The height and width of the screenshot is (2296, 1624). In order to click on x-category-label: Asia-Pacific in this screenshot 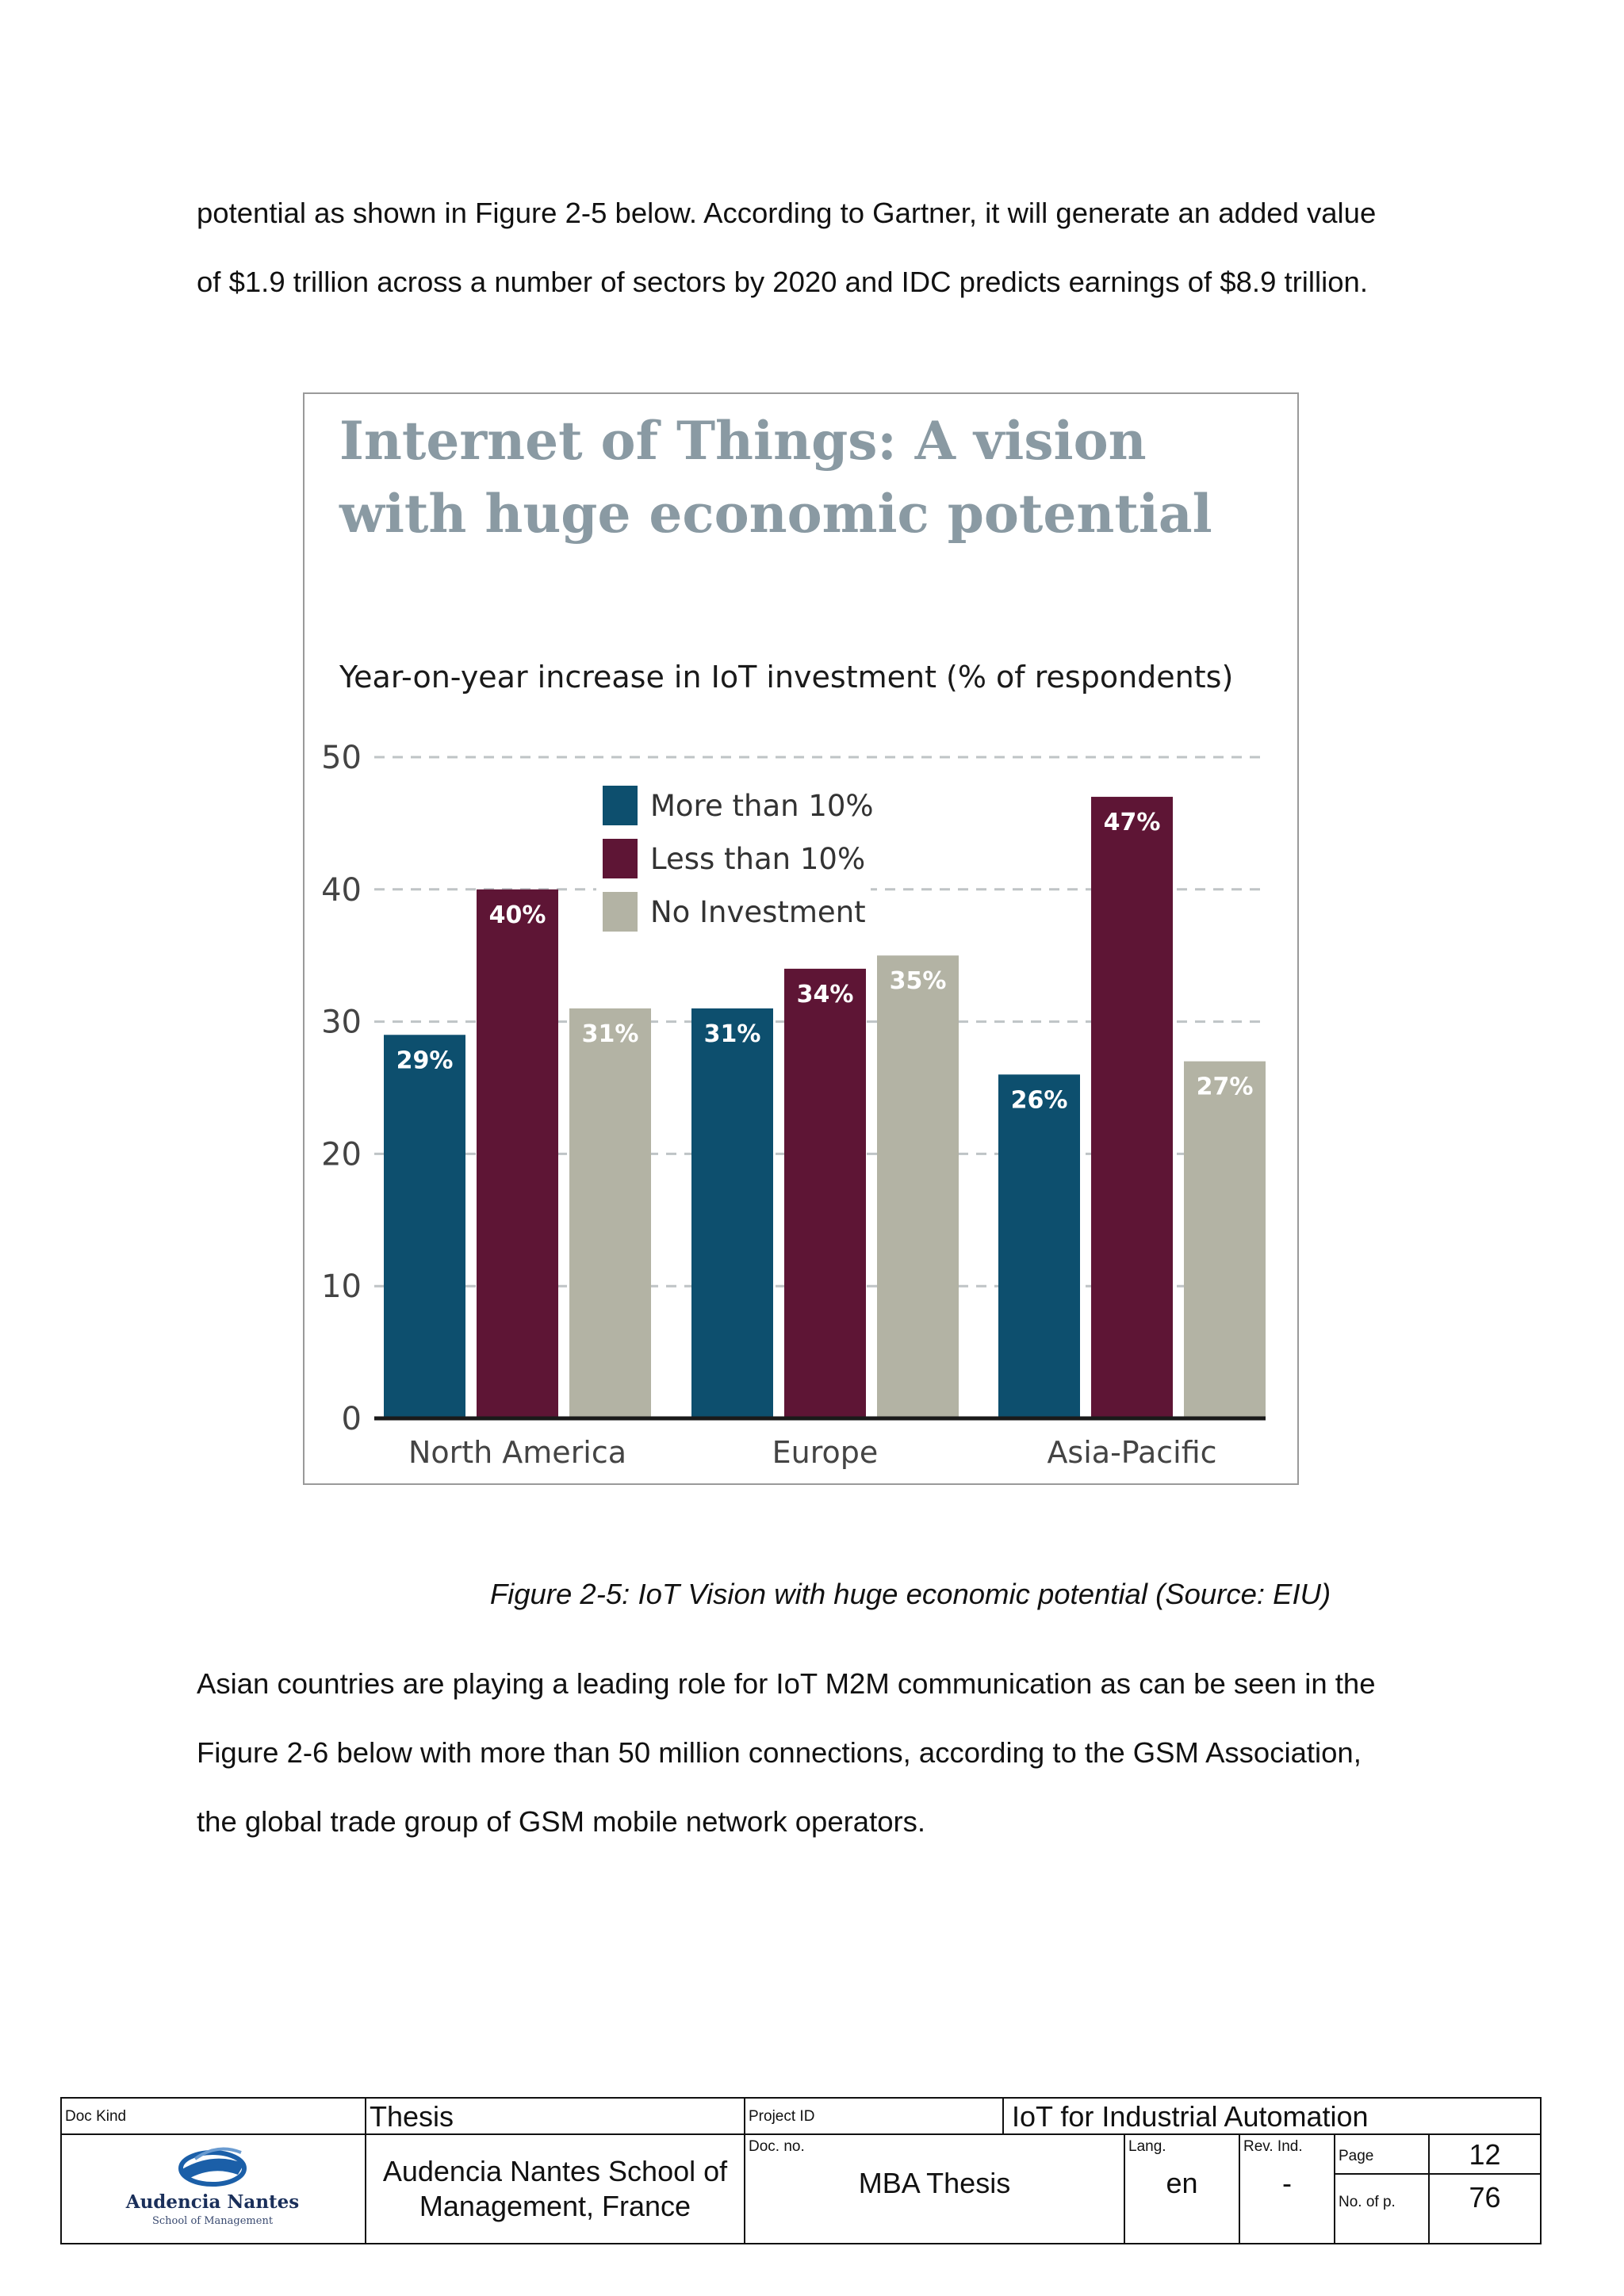, I will do `click(1131, 1453)`.